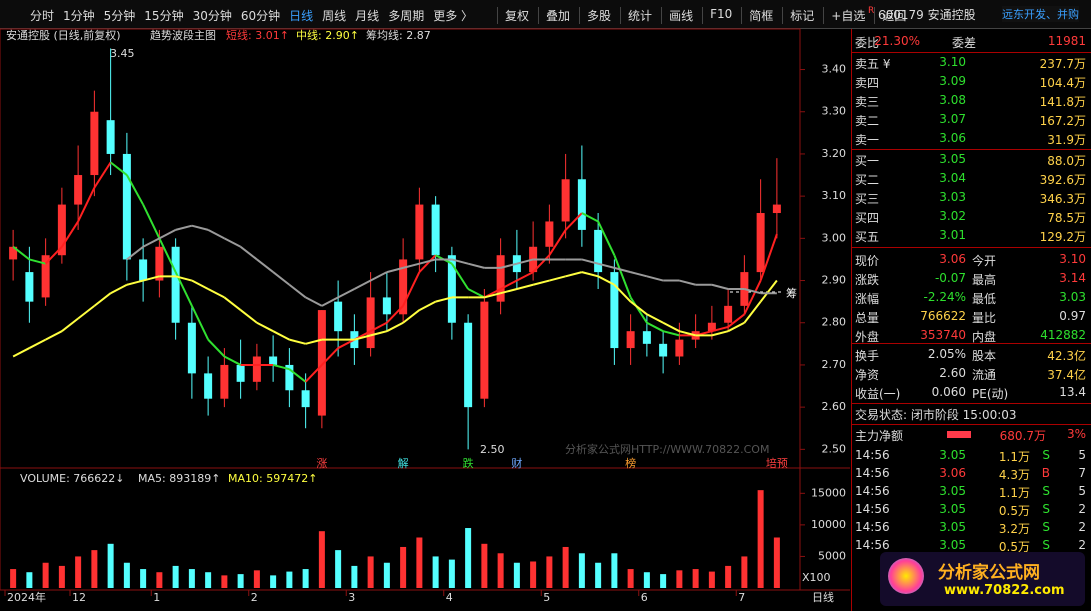 This screenshot has height=611, width=1091. I want to click on tool-button: 统计, so click(636, 15).